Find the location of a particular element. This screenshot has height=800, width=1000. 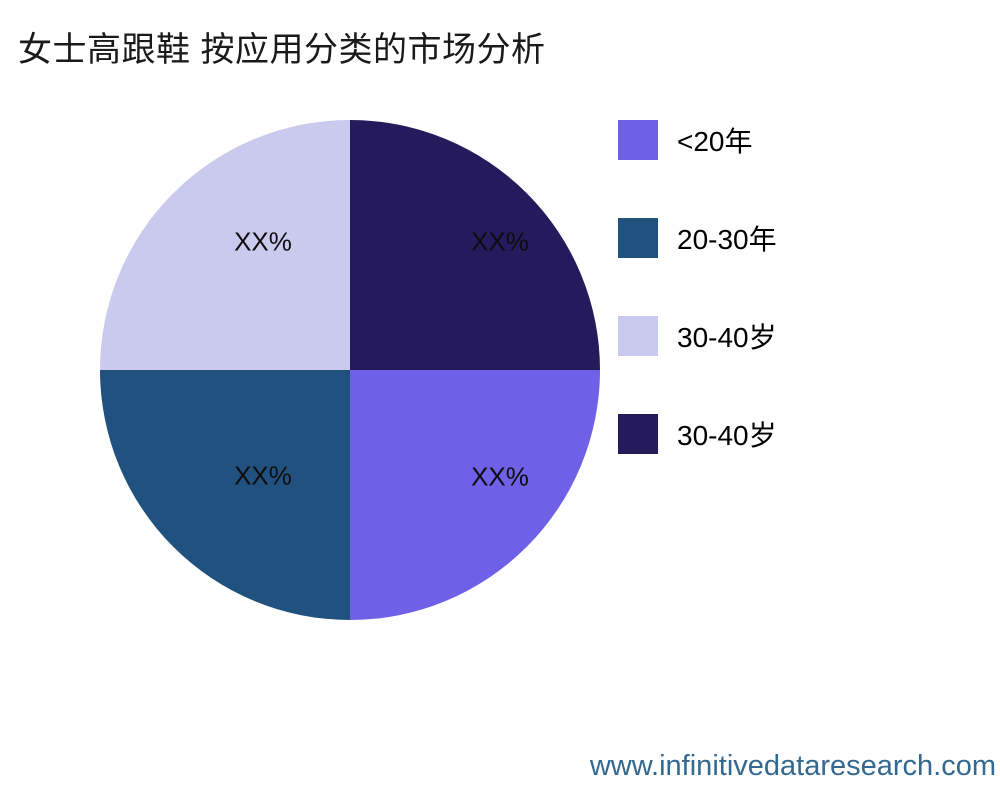

slice-label-3: XX% is located at coordinates (500, 241).